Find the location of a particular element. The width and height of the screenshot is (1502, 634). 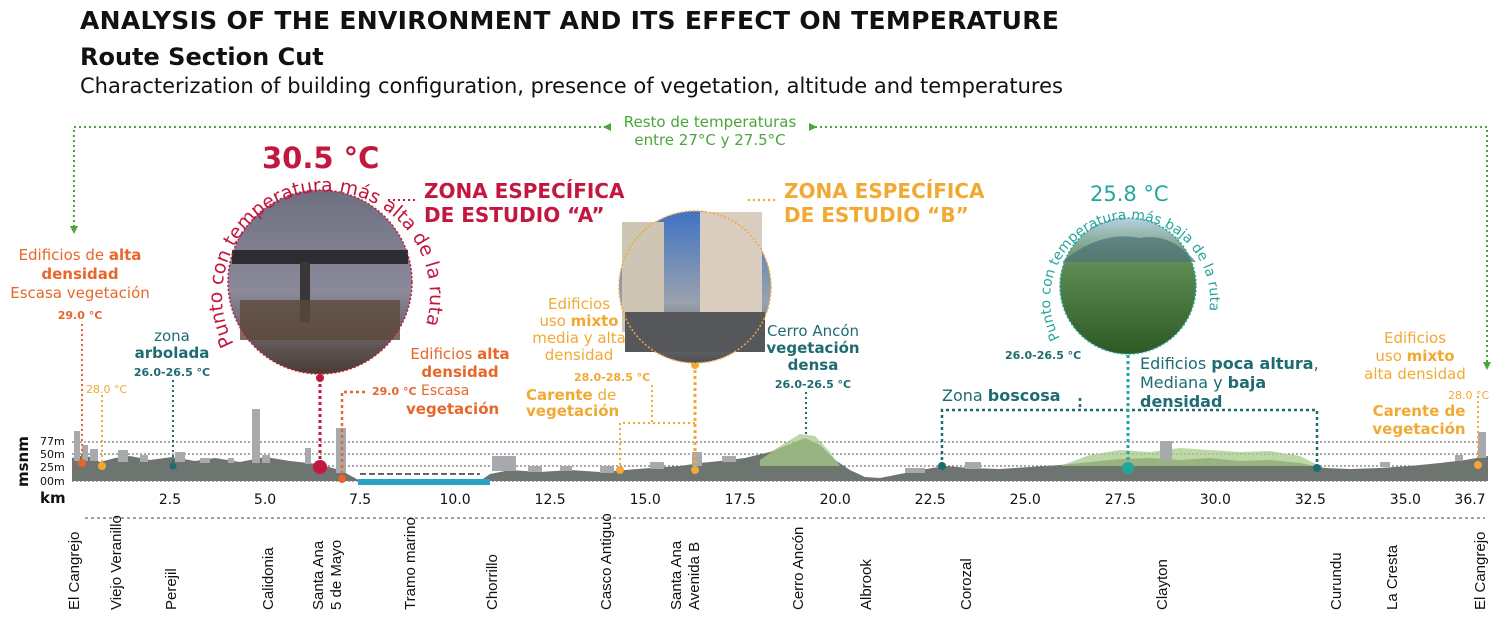

photo-zone-b is located at coordinates (695, 287).